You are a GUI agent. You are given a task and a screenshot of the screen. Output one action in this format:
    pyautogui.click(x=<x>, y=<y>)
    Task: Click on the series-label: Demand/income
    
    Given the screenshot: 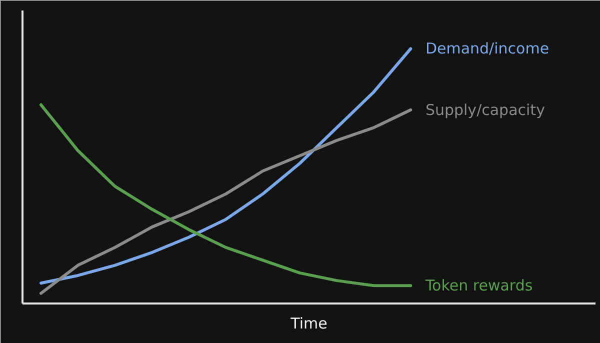 What is the action you would take?
    pyautogui.click(x=487, y=49)
    